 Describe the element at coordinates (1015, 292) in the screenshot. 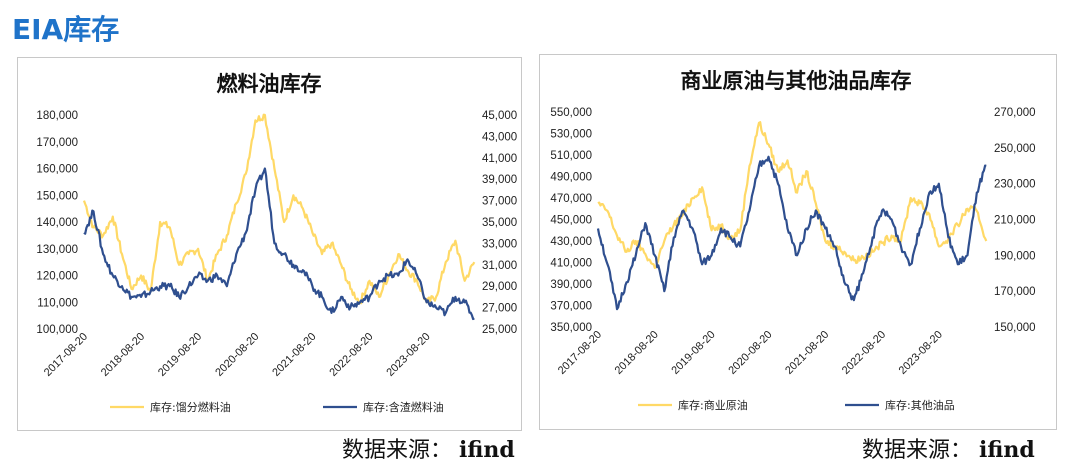

I see `y-right-tick-label: 170,000` at that location.